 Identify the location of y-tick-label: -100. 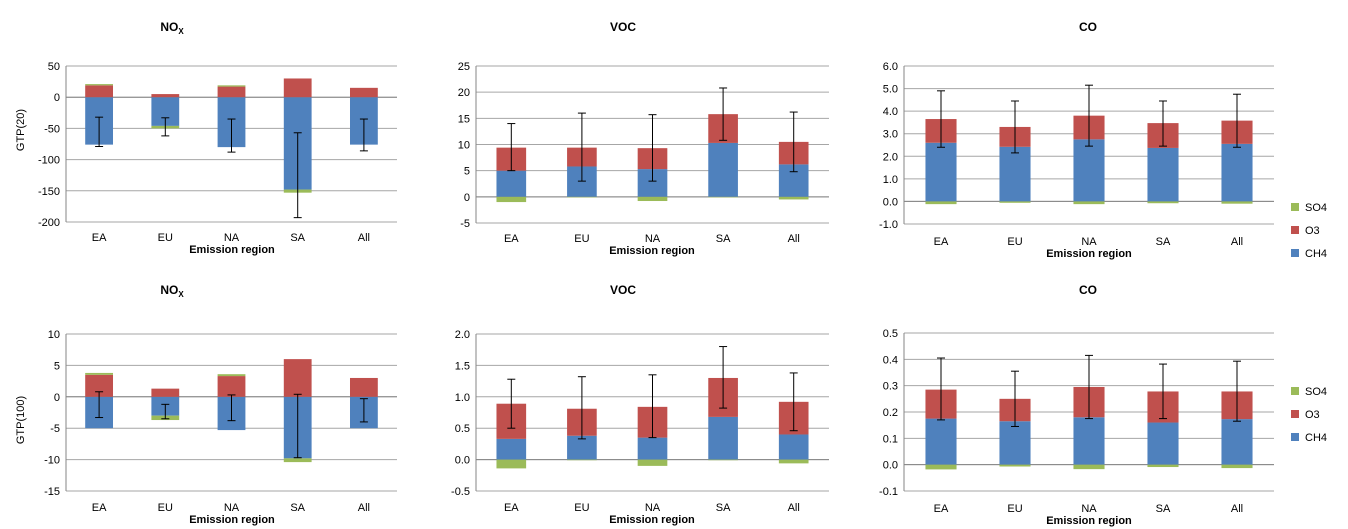
(49, 161).